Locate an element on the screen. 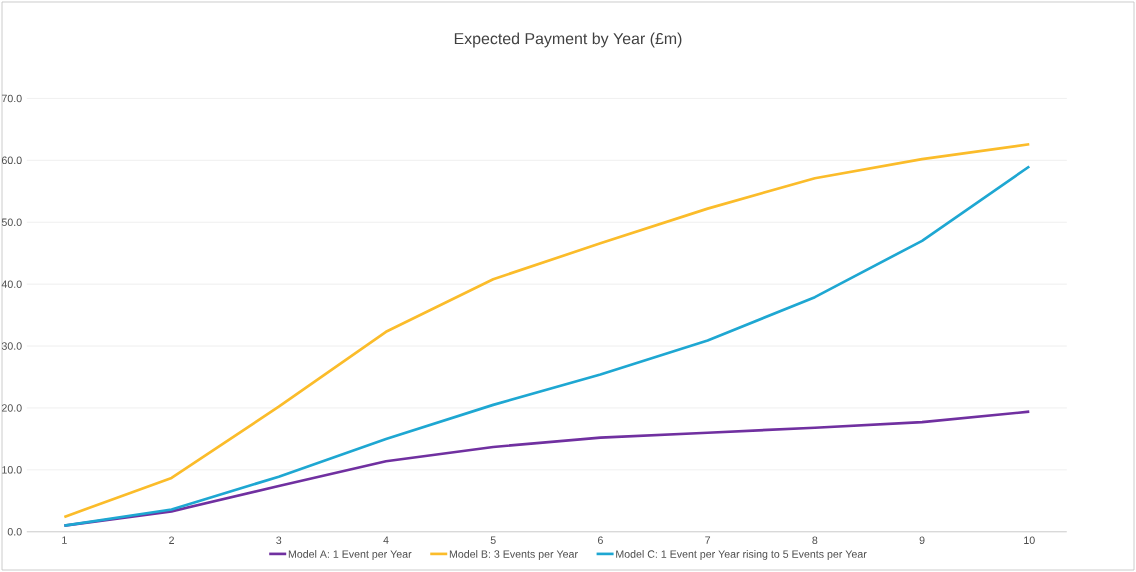 Image resolution: width=1136 pixels, height=572 pixels. y-tick-label: 30.0 is located at coordinates (11, 346).